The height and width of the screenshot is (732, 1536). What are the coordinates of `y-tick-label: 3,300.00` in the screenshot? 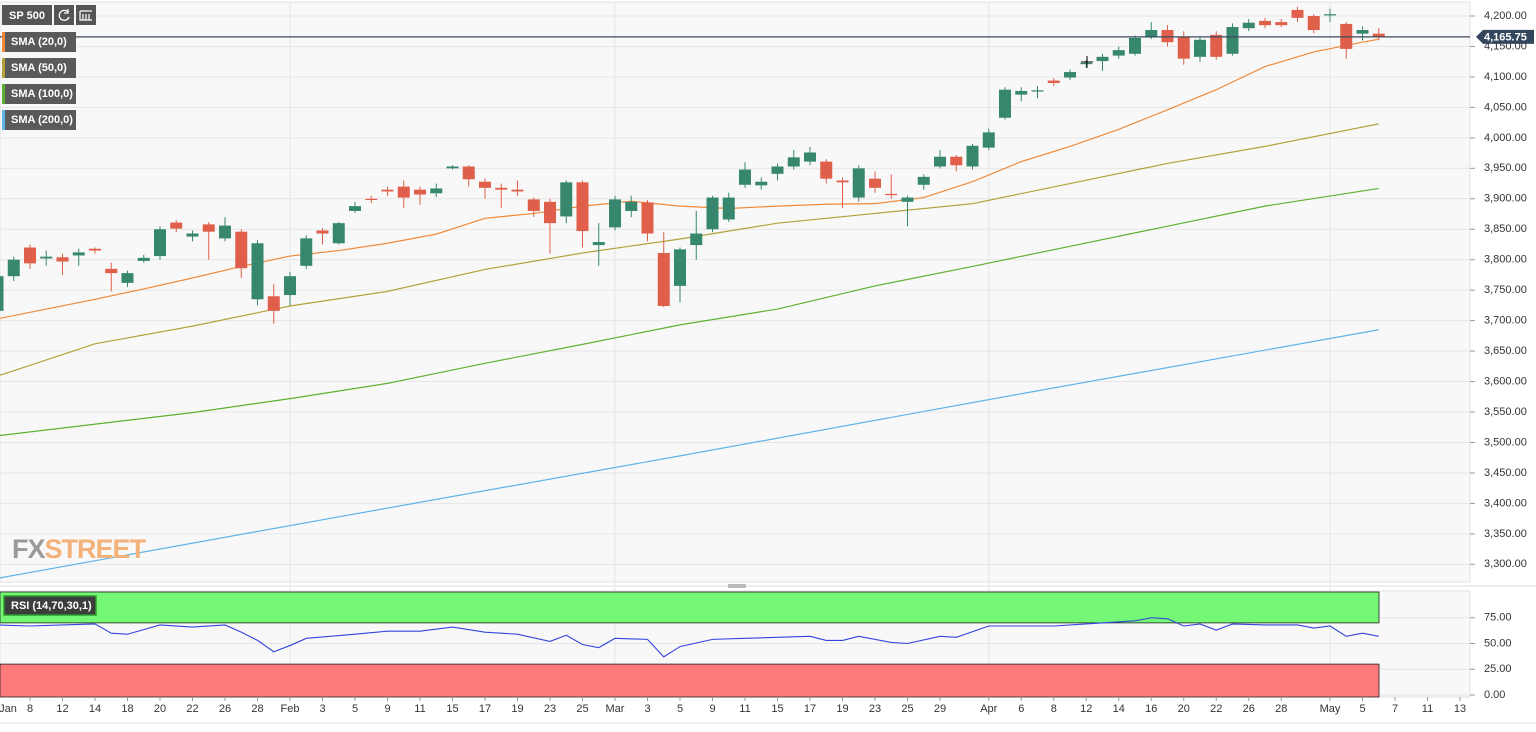 It's located at (1505, 564).